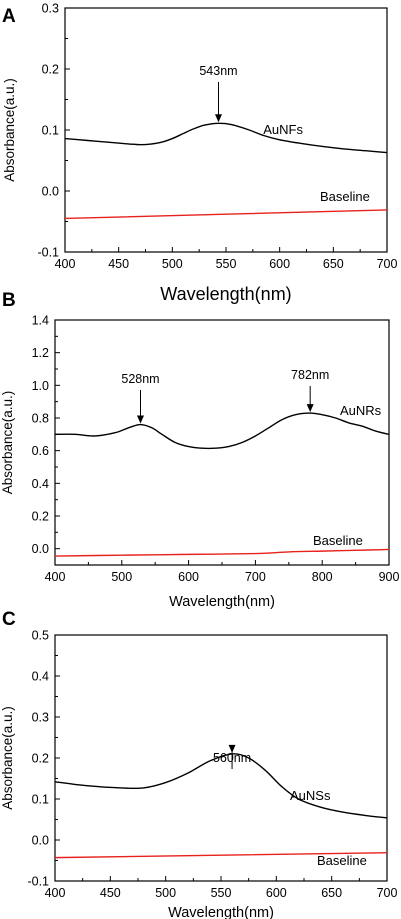 The width and height of the screenshot is (401, 919). Describe the element at coordinates (40, 451) in the screenshot. I see `y-tick-label: 0.6` at that location.